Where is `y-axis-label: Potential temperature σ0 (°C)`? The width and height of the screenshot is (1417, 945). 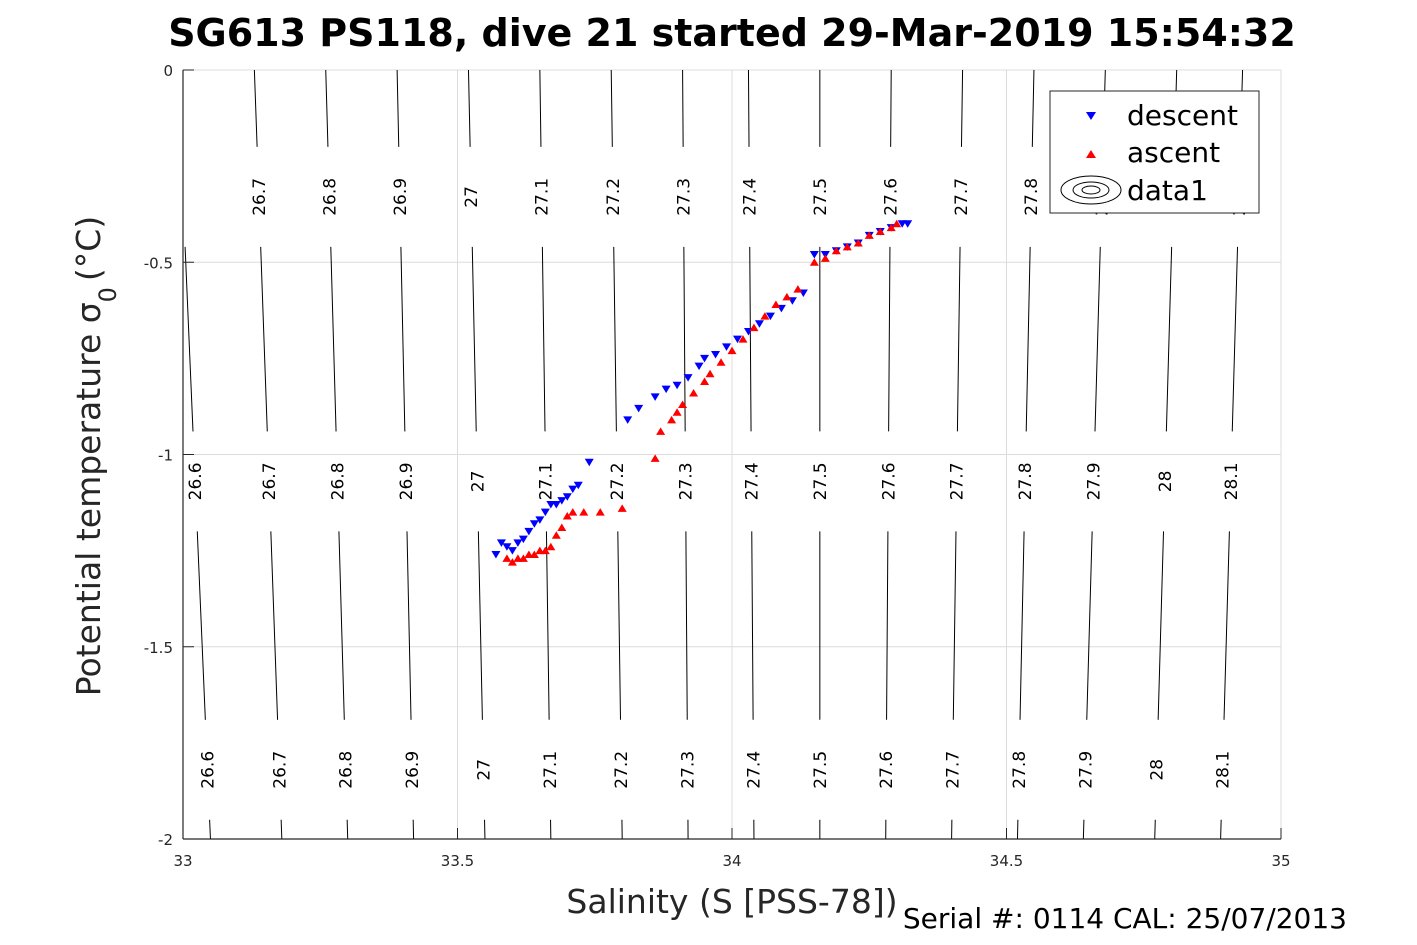
y-axis-label: Potential temperature σ0 (°C) is located at coordinates (95, 456).